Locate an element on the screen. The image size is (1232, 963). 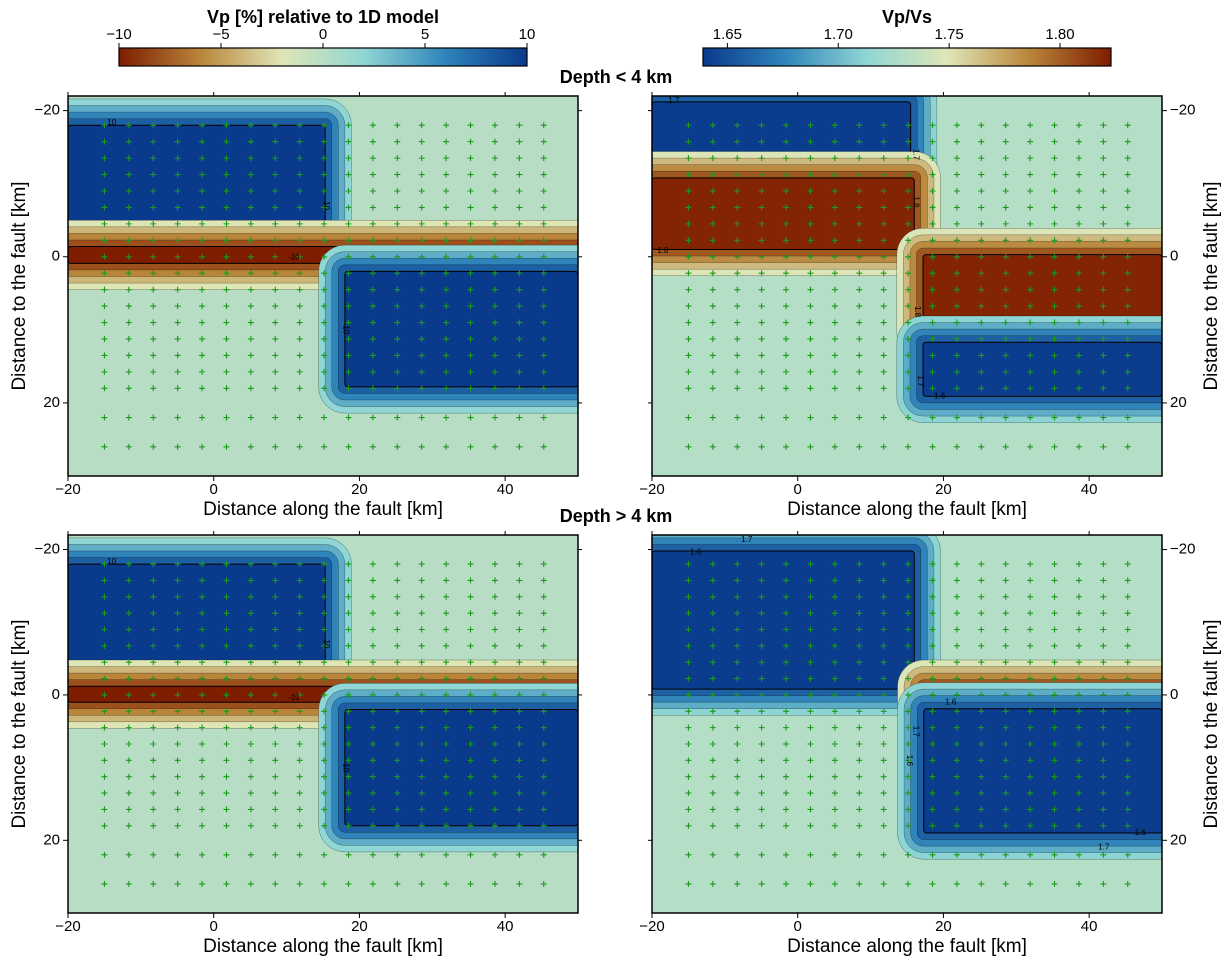
y-axis-label: Distance to the fault [km] is located at coordinates (19, 285).